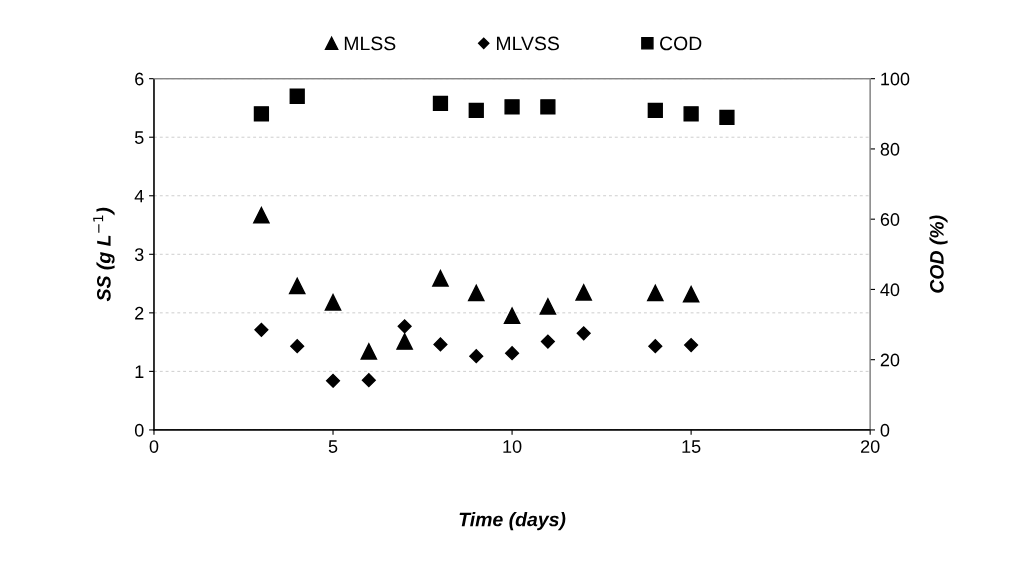  Describe the element at coordinates (333, 446) in the screenshot. I see `x-tick-label: 5` at that location.